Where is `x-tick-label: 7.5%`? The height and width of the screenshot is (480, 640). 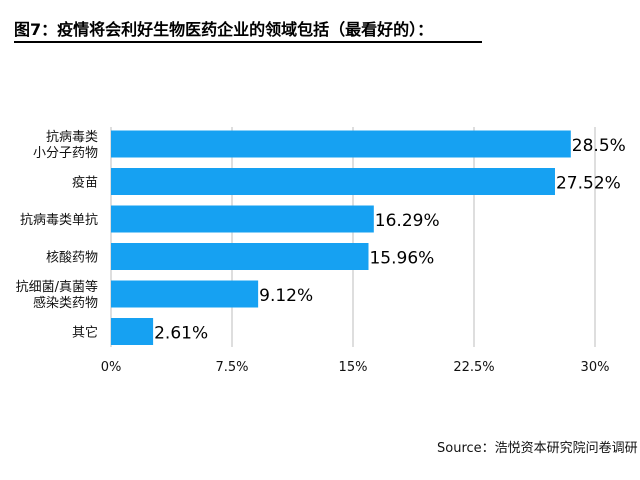
x-tick-label: 7.5% is located at coordinates (231, 367).